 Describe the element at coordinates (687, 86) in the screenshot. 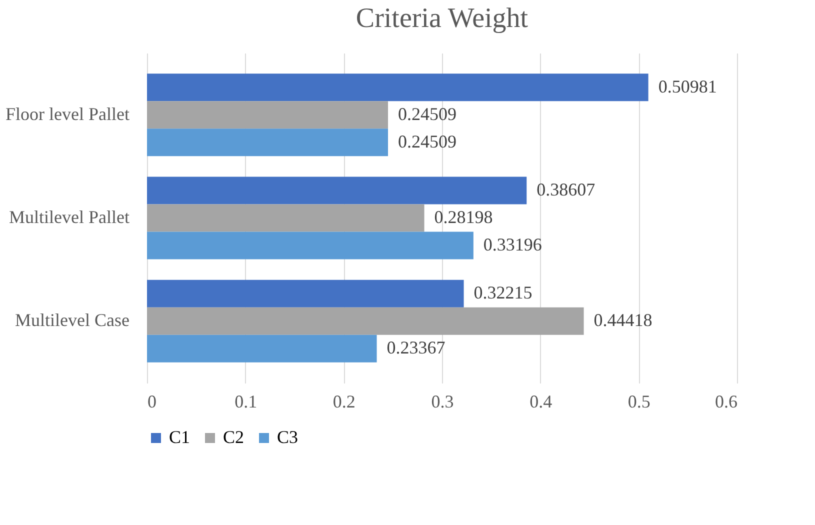

I see `data-label: 0.50981` at that location.